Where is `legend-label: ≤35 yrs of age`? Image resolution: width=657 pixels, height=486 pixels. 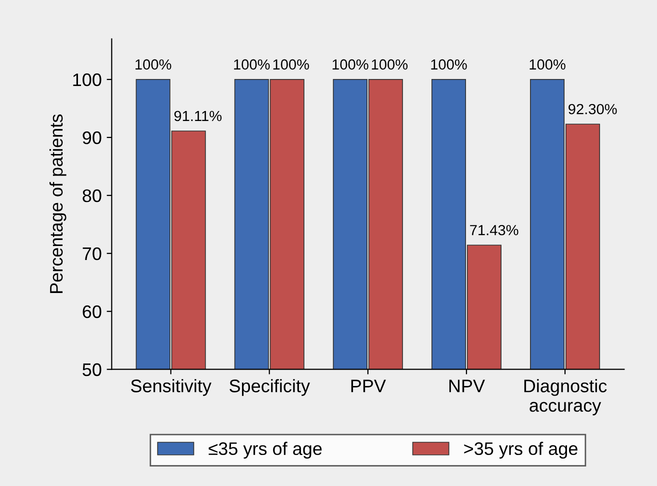
legend-label: ≤35 yrs of age is located at coordinates (265, 450).